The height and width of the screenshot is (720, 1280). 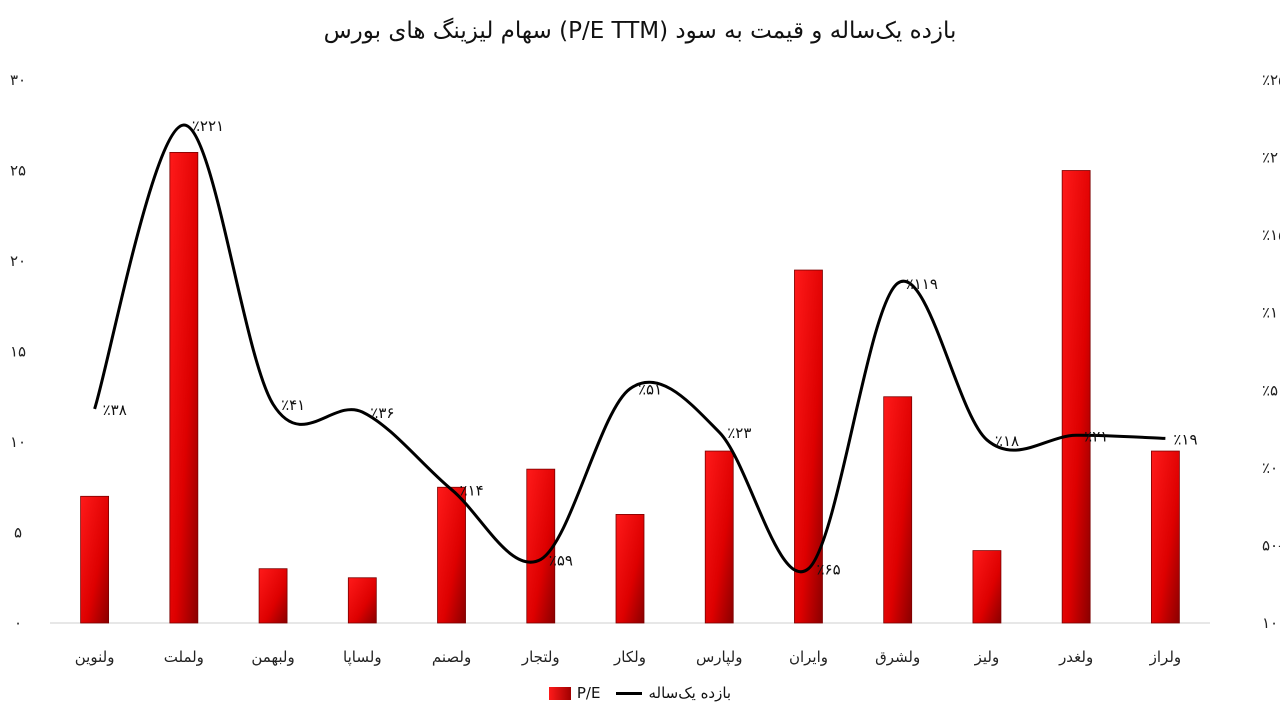 I want to click on left-axis: ۰ ۵ ۱۰ ۱۵ ۲۰ ۲۵ ۳۰, so click(x=18, y=351).